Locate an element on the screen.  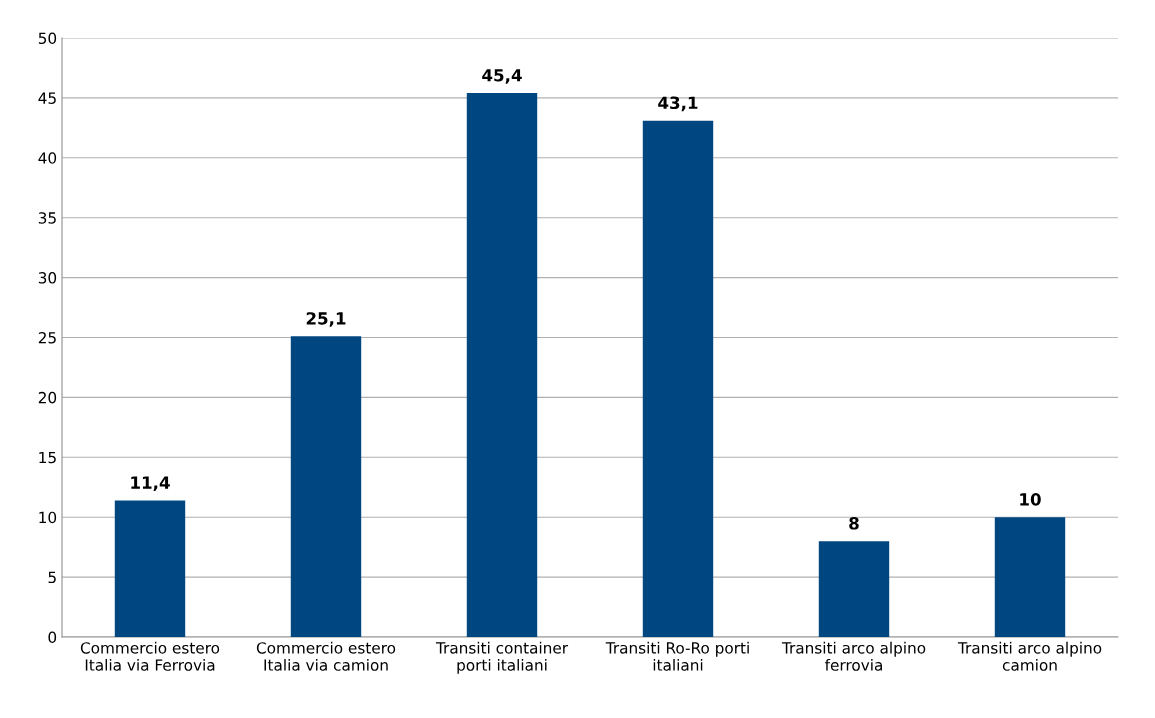
data-label: 45,4 is located at coordinates (502, 76).